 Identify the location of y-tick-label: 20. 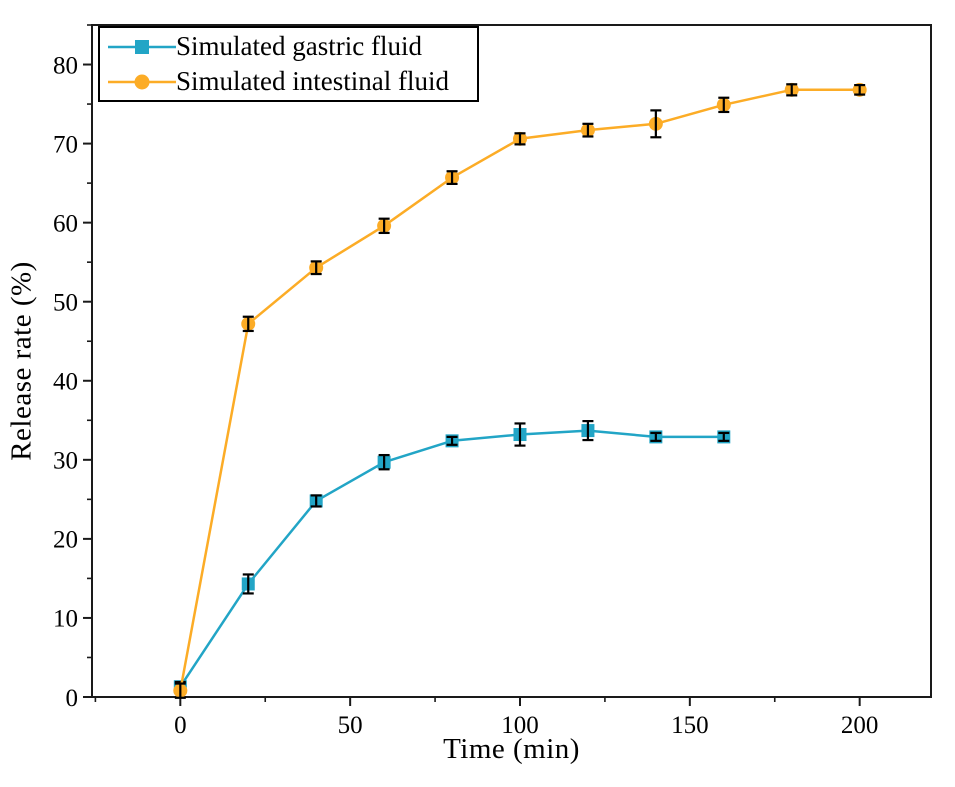
(65, 540).